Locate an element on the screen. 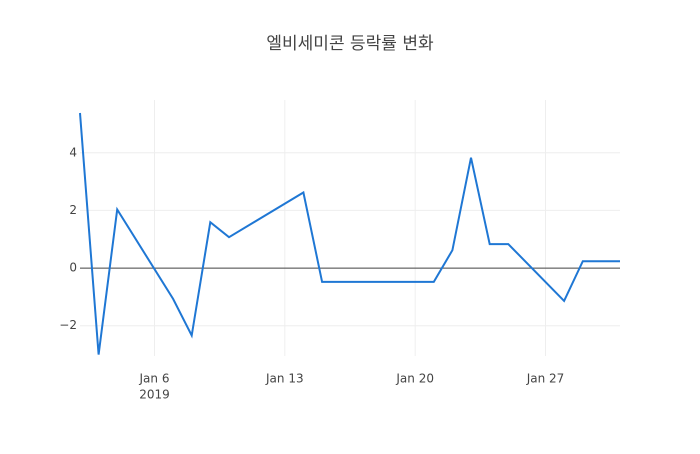  x-tick-label: Jan 27 is located at coordinates (545, 379).